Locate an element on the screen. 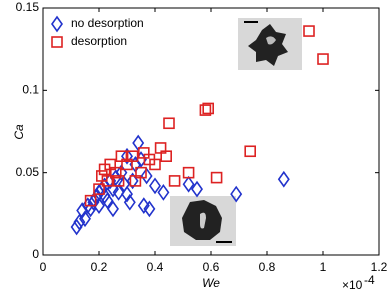 The image size is (392, 295). x-multiplier-exponent: -4 is located at coordinates (369, 280).